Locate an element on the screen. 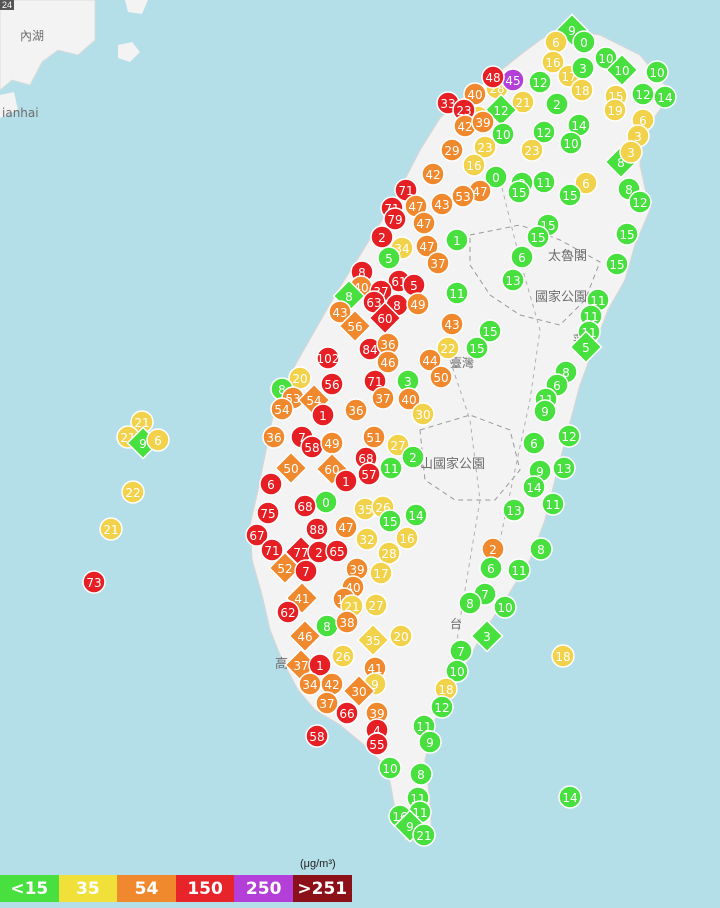 The height and width of the screenshot is (908, 720). station-marker: 48 is located at coordinates (493, 77).